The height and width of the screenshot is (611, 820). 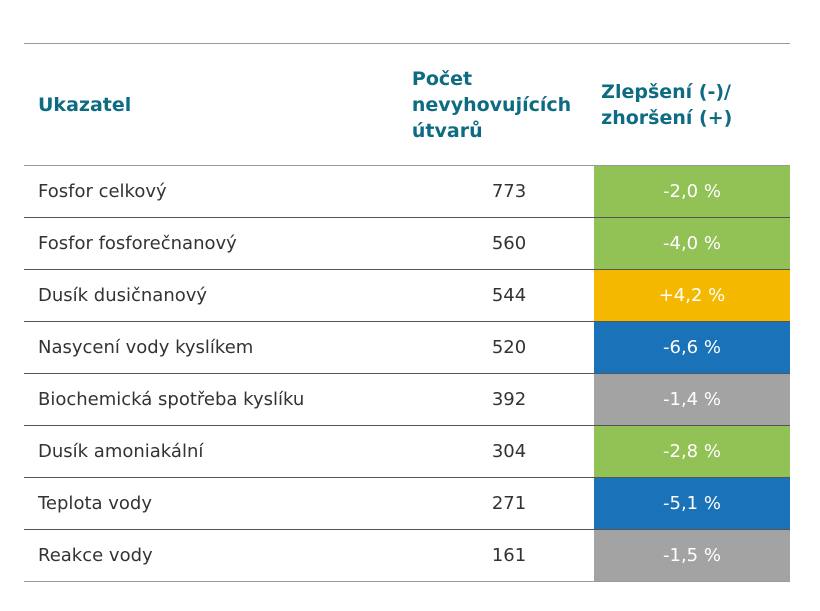 I want to click on indicator-cell: Fosfor fosforečnanový, so click(x=137, y=243).